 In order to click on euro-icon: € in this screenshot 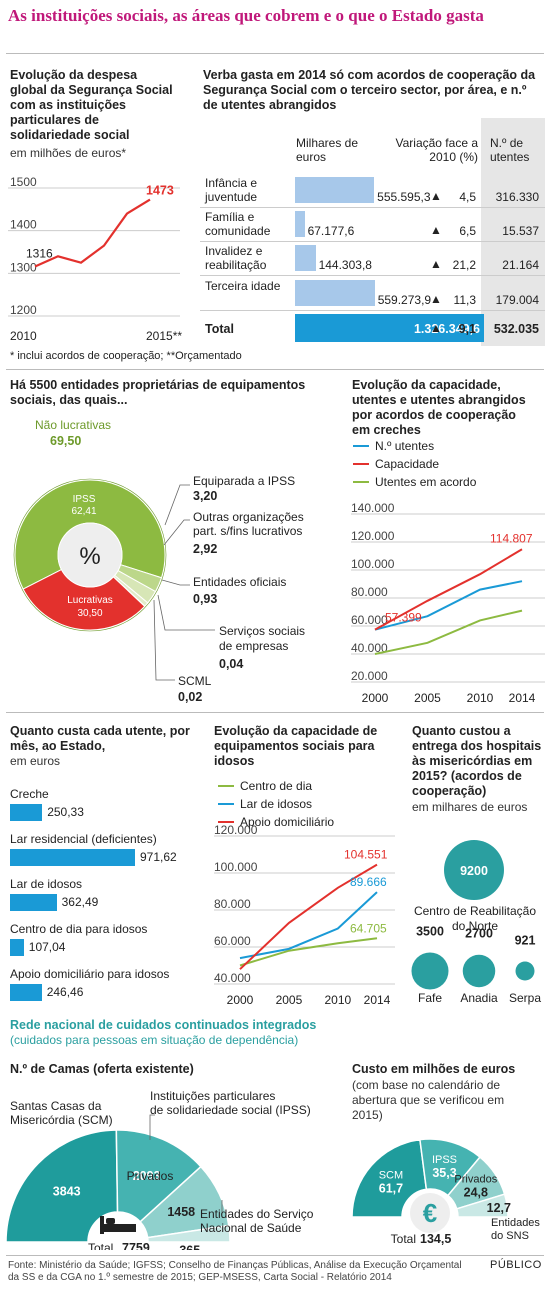, I will do `click(430, 1213)`.